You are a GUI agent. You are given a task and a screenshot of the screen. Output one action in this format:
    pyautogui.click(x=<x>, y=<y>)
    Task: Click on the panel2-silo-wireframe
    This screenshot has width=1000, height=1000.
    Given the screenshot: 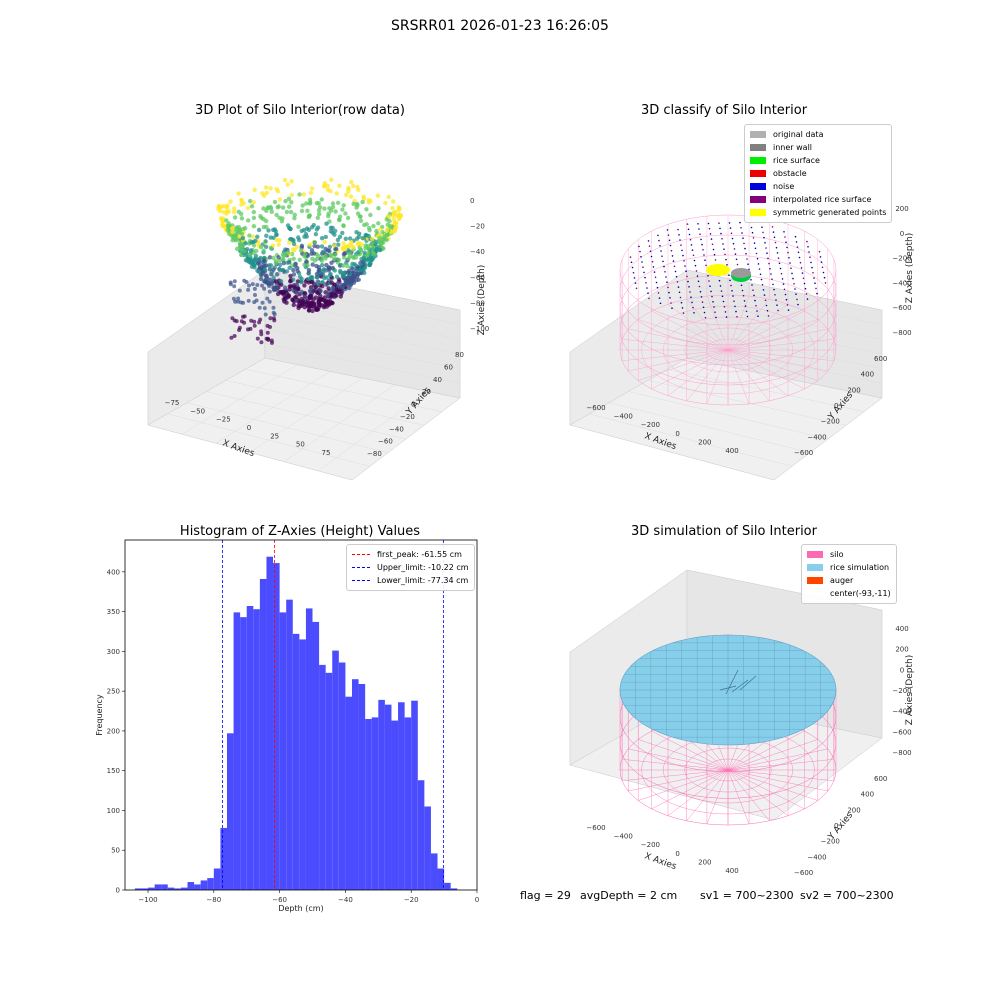 What is the action you would take?
    pyautogui.click(x=728, y=310)
    